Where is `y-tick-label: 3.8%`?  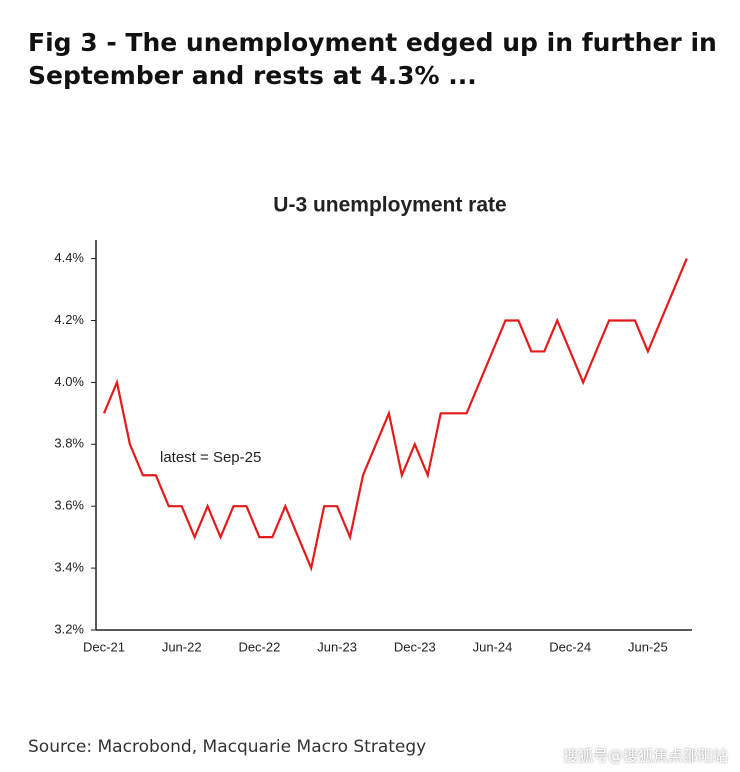 y-tick-label: 3.8% is located at coordinates (69, 443).